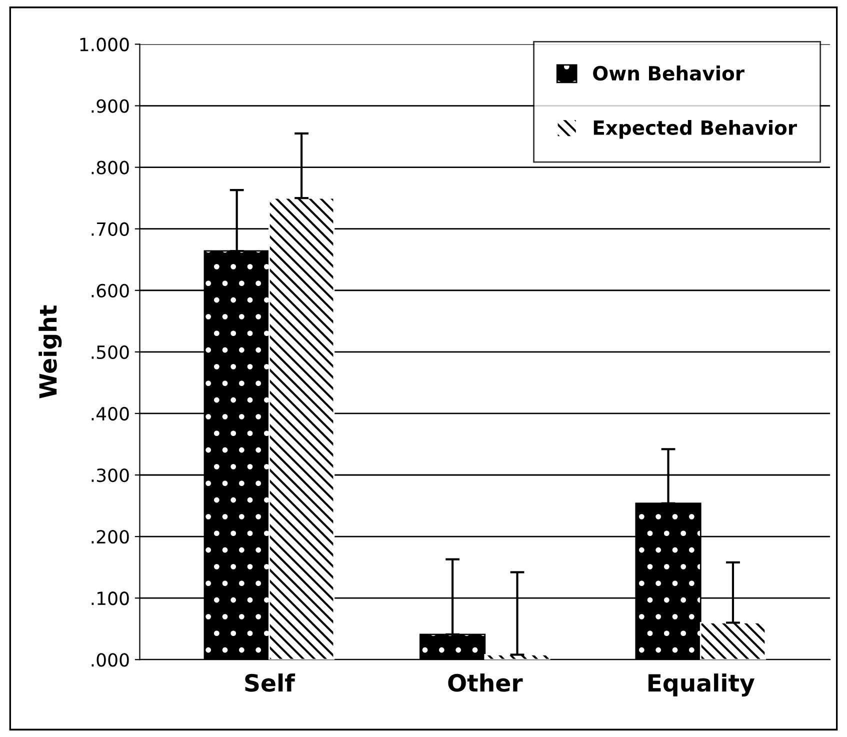 Image resolution: width=847 pixels, height=737 pixels. Describe the element at coordinates (695, 129) in the screenshot. I see `legend-label: Expected Behavior` at that location.